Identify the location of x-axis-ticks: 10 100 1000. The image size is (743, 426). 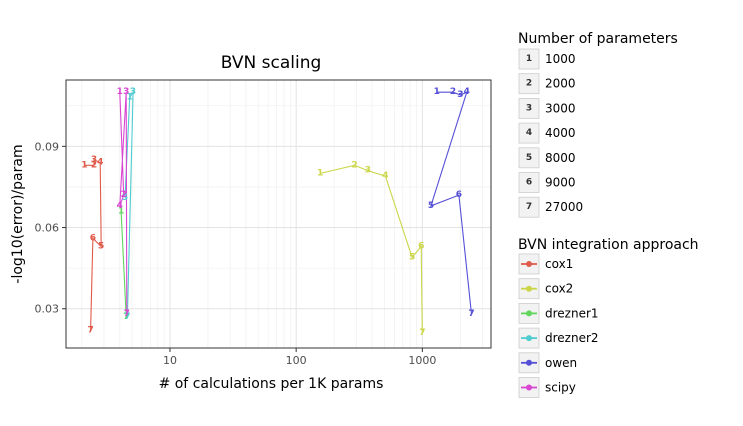
(299, 357).